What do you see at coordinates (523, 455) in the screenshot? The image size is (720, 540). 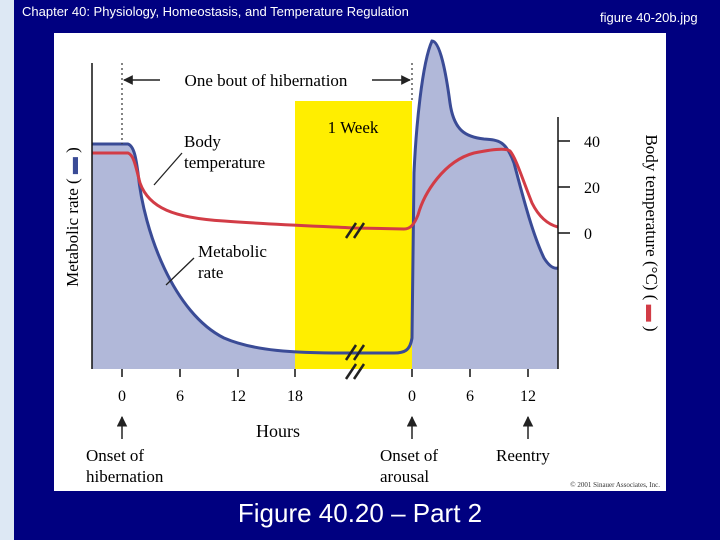 I see `reentry-label: Reentry` at bounding box center [523, 455].